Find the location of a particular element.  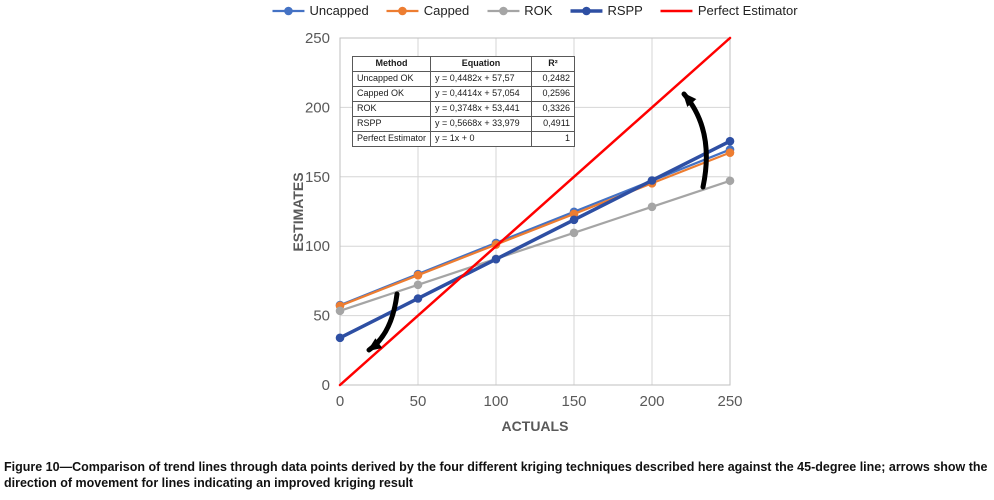

y-axis-title: ESTIMATES is located at coordinates (298, 211).